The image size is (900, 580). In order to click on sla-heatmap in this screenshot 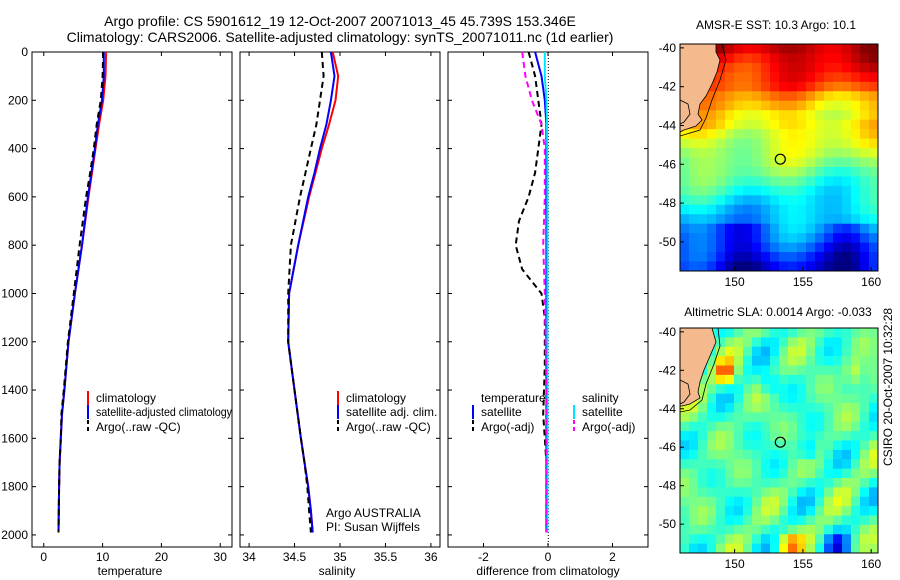, I will do `click(779, 440)`.